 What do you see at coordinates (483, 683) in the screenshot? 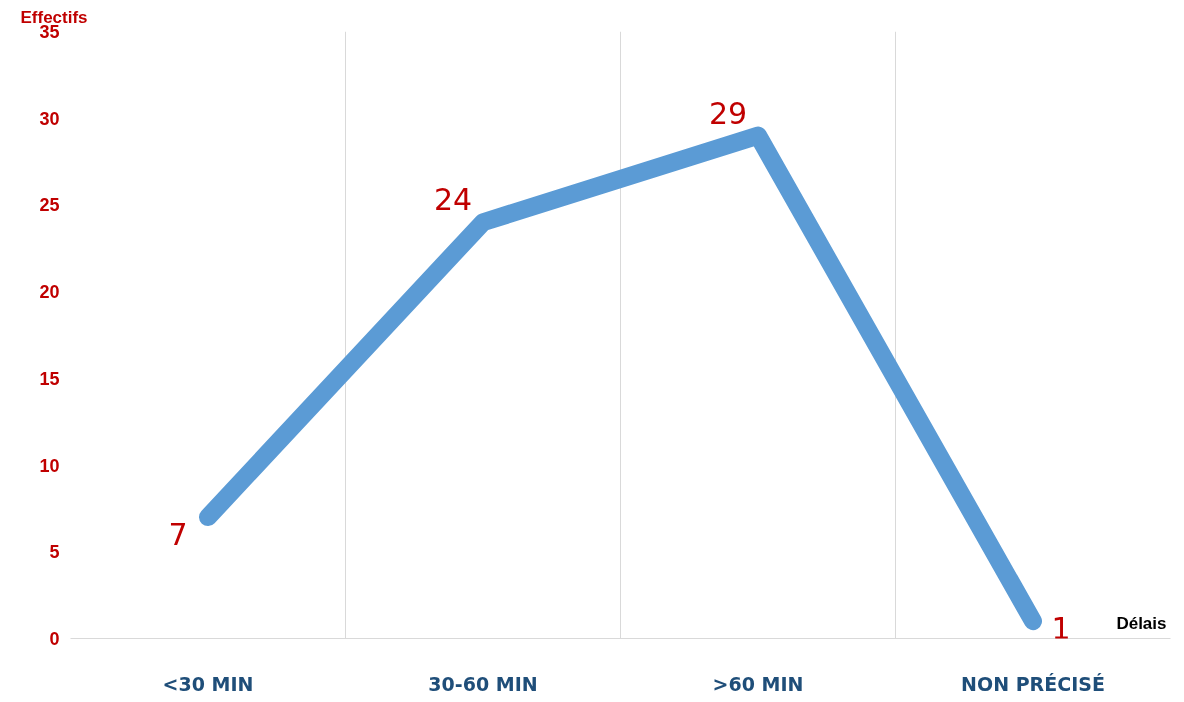
I see `x-tick-label: 30-60 MIN` at bounding box center [483, 683].